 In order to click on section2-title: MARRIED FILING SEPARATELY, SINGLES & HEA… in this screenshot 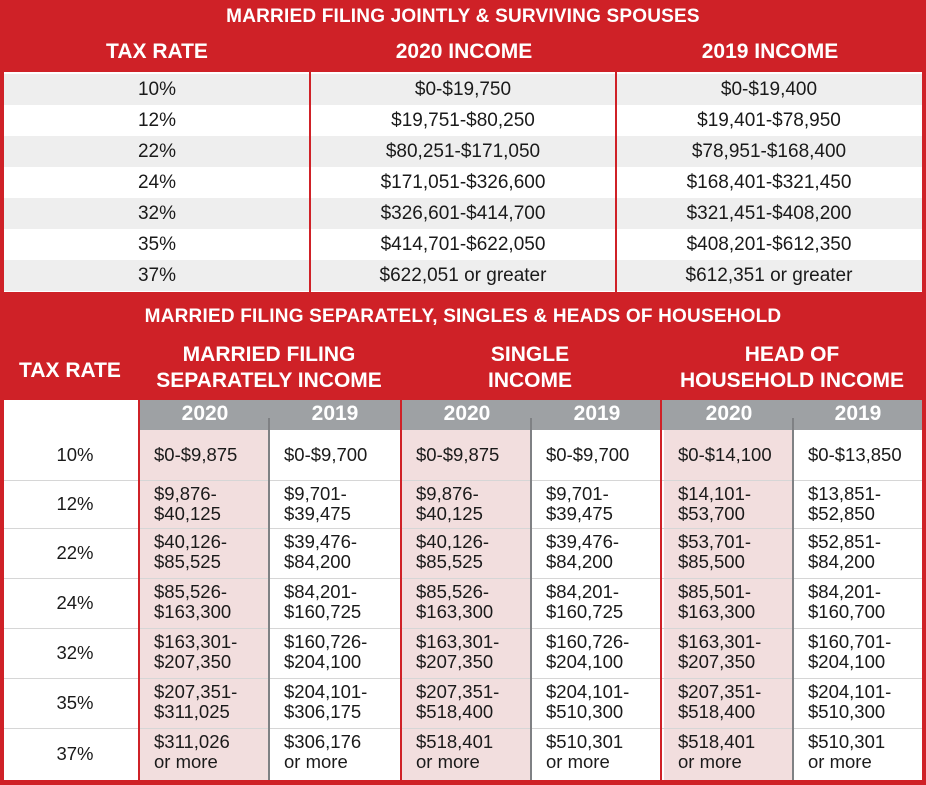, I will do `click(463, 316)`.